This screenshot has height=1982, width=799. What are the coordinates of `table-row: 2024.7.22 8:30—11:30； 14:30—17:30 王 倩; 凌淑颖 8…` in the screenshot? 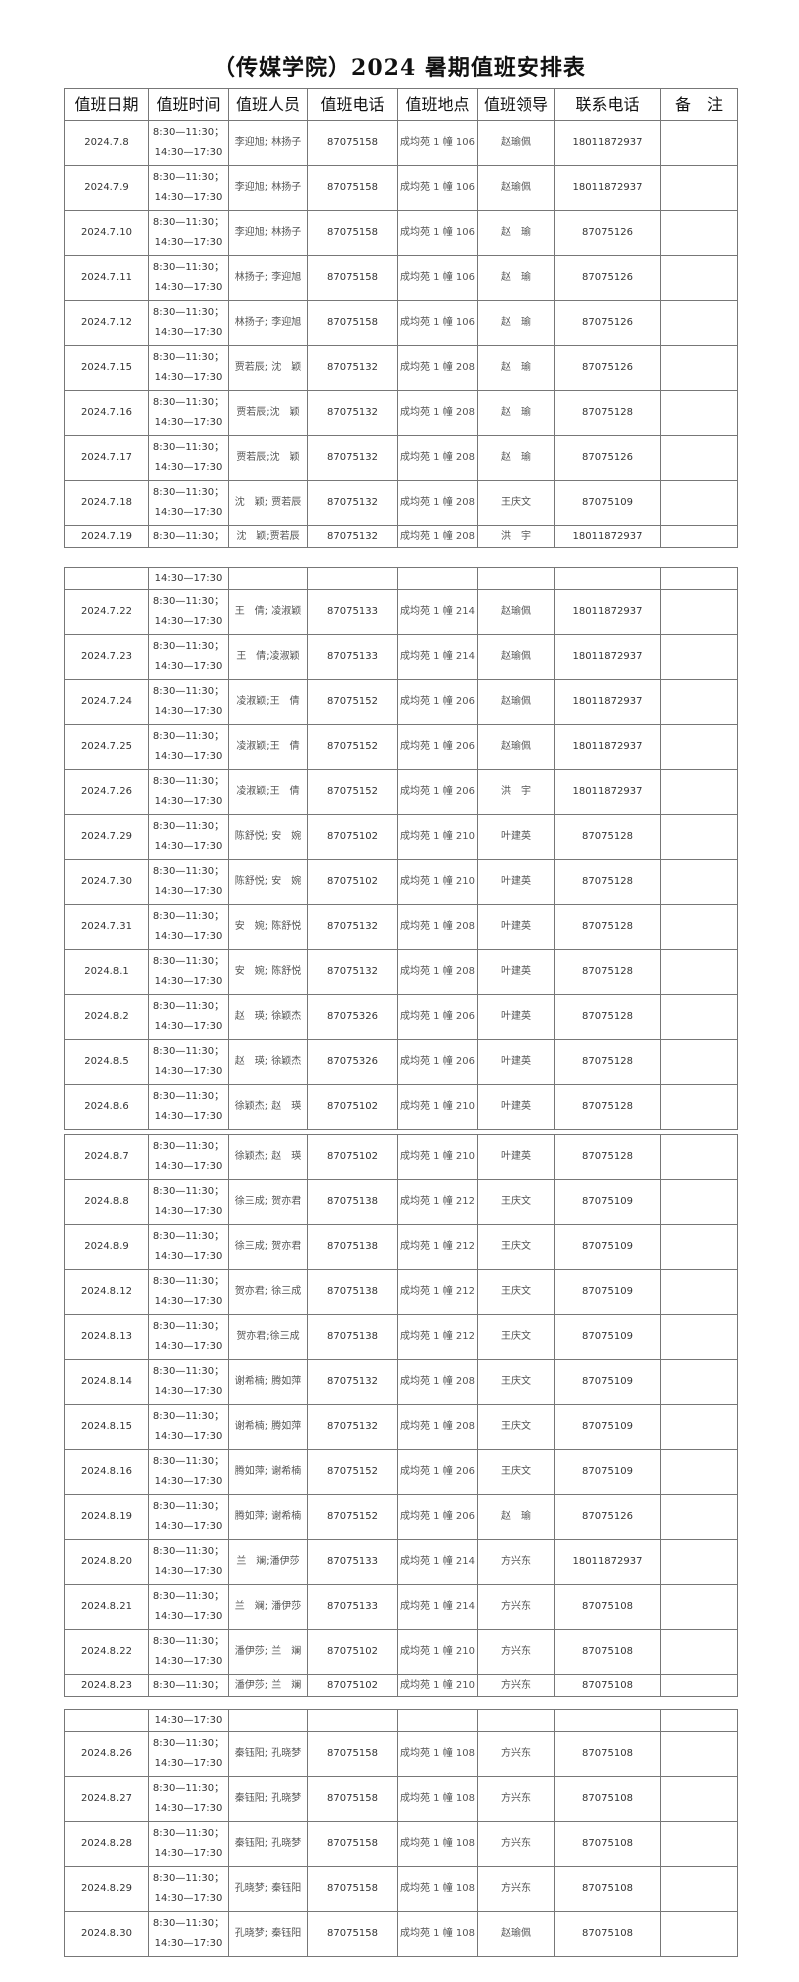 It's located at (401, 612).